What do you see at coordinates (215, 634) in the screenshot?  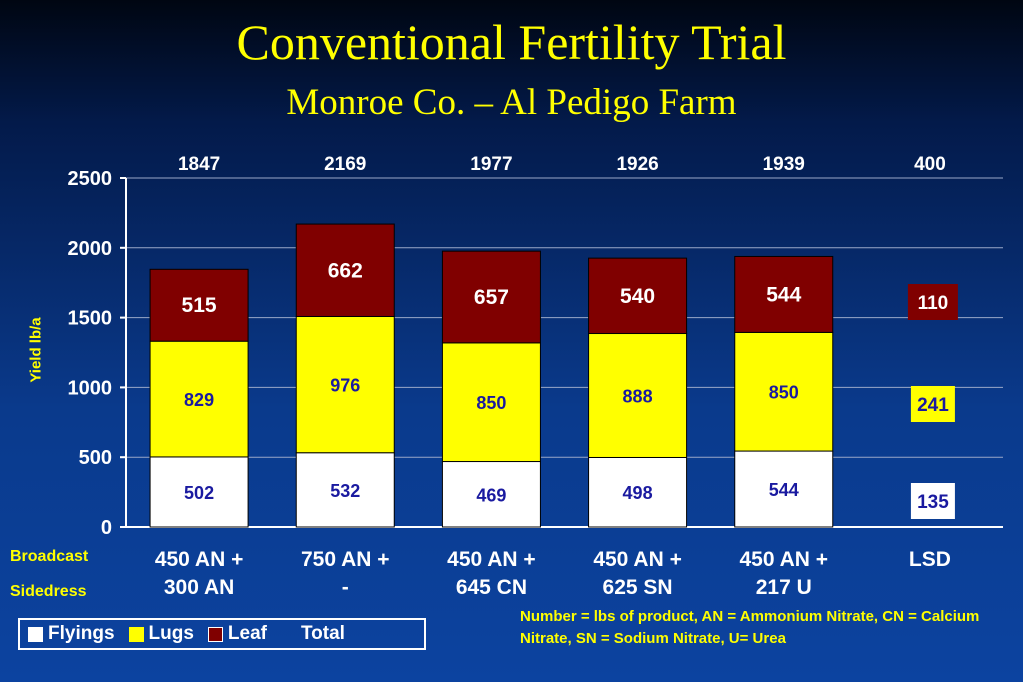 I see `leaf-swatch` at bounding box center [215, 634].